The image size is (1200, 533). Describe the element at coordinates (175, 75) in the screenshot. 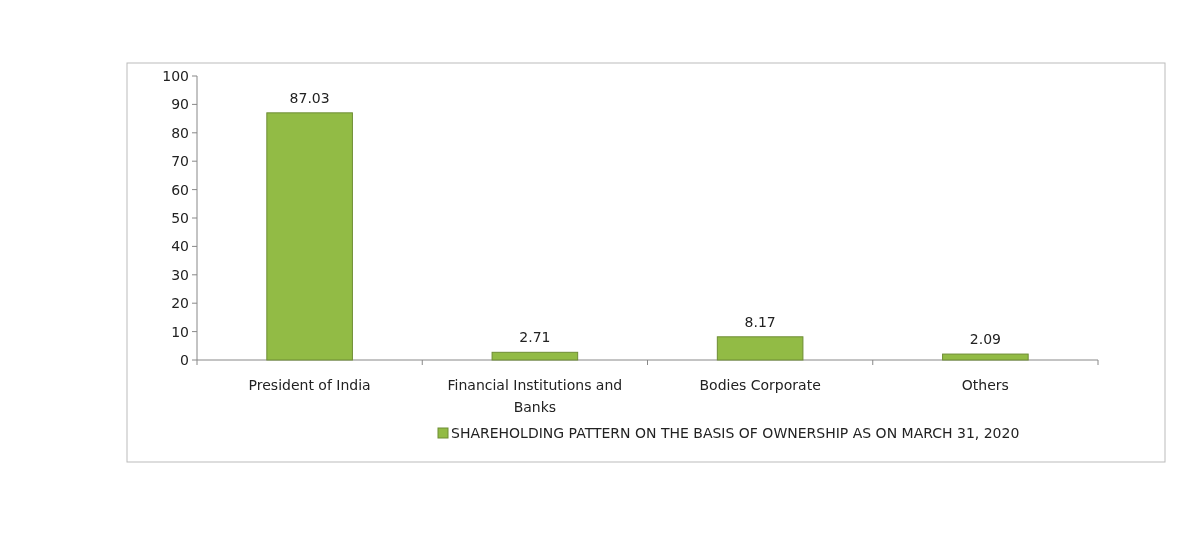

I see `y-tick-label: 100` at that location.